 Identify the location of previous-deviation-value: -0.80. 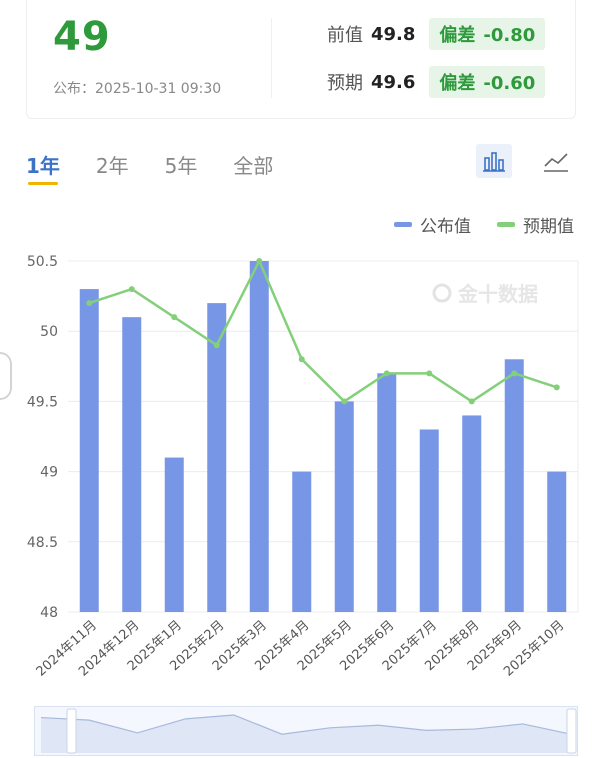
(509, 35).